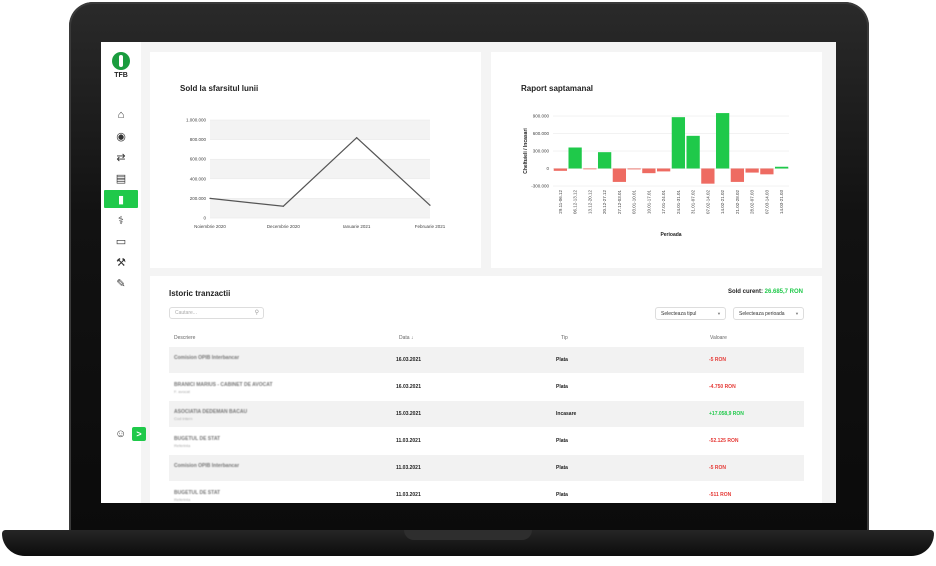  I want to click on search-icon: ⚲, so click(256, 313).